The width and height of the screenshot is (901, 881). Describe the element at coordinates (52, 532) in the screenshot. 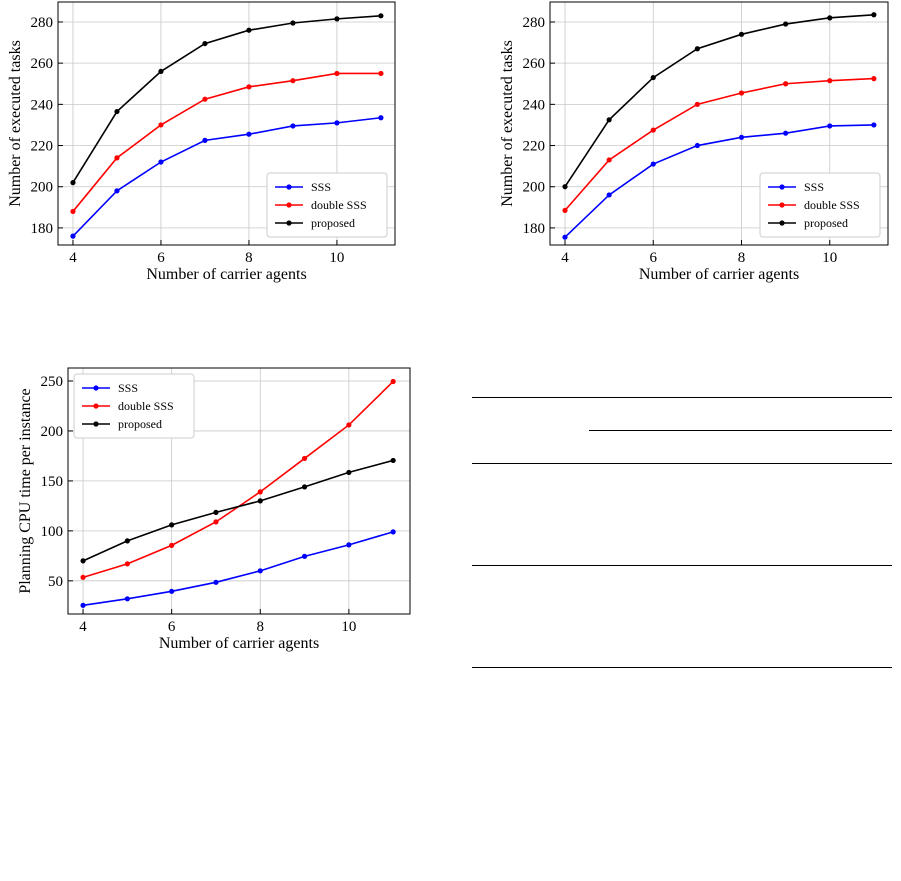

I see `y-tick-label: 100` at that location.